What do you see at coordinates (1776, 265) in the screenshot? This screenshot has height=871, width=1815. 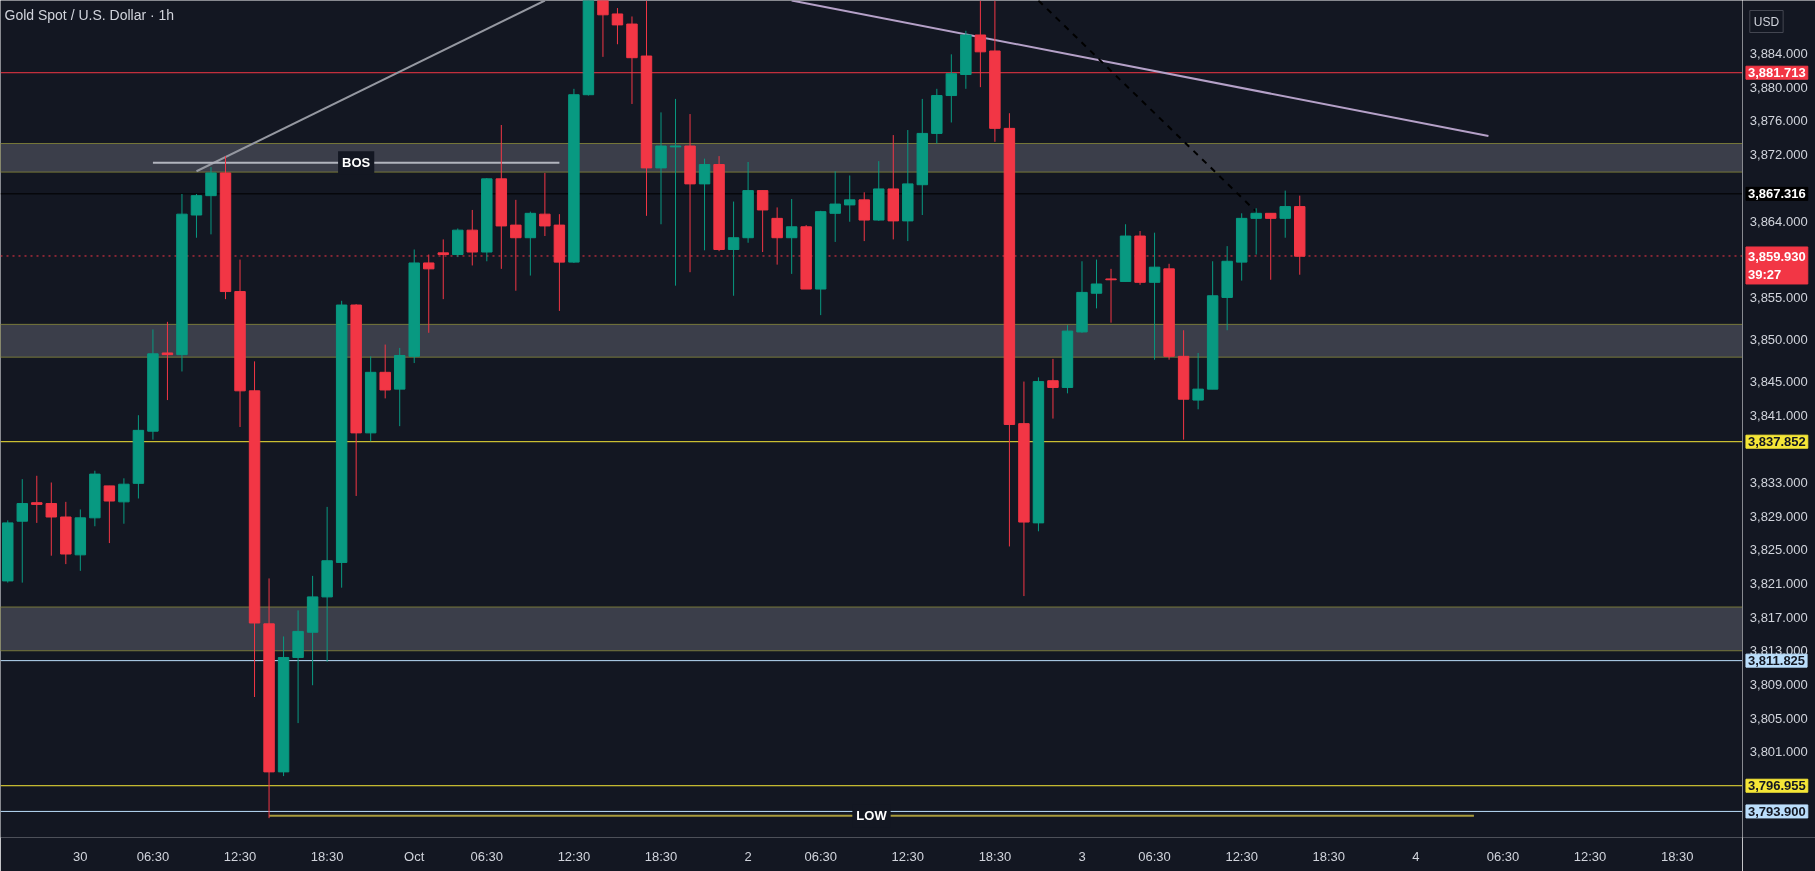 I see `ref-line-label: 3,859.930 39:27` at bounding box center [1776, 265].